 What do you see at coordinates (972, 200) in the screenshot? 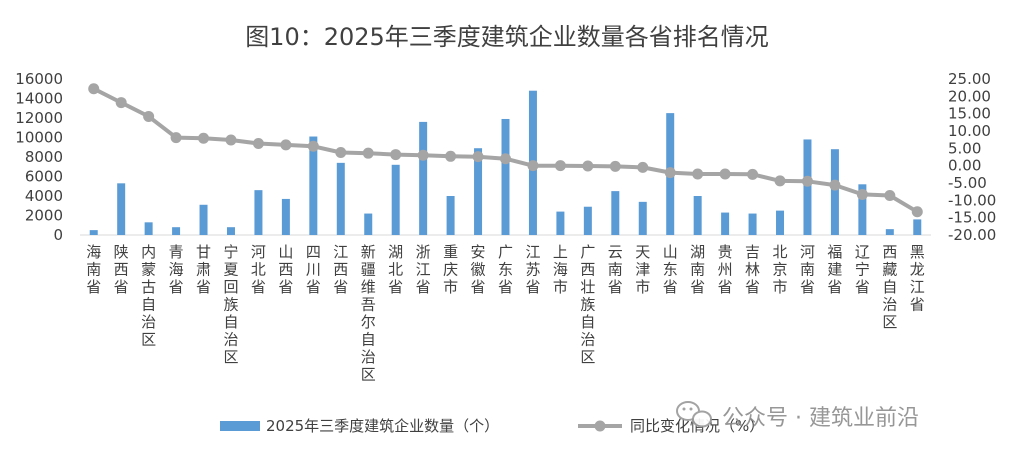
I see `right-axis-tick-label: -10.00` at bounding box center [972, 200].